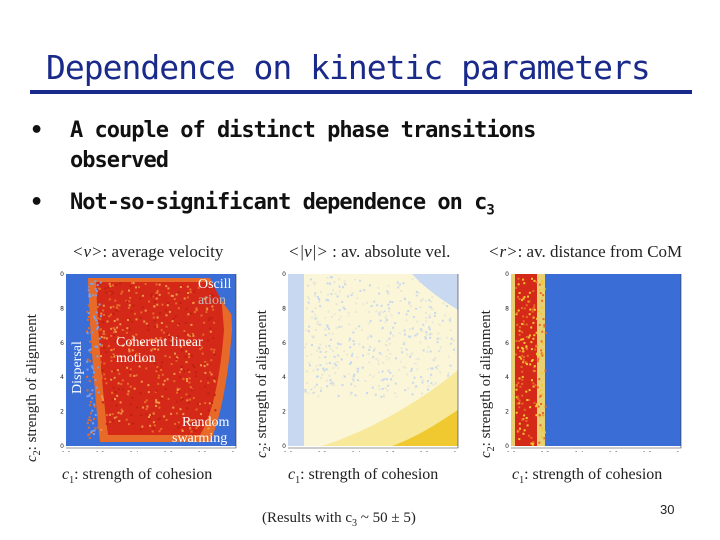 The height and width of the screenshot is (540, 720). What do you see at coordinates (200, 438) in the screenshot?
I see `annotation-random-line2: swarming` at bounding box center [200, 438].